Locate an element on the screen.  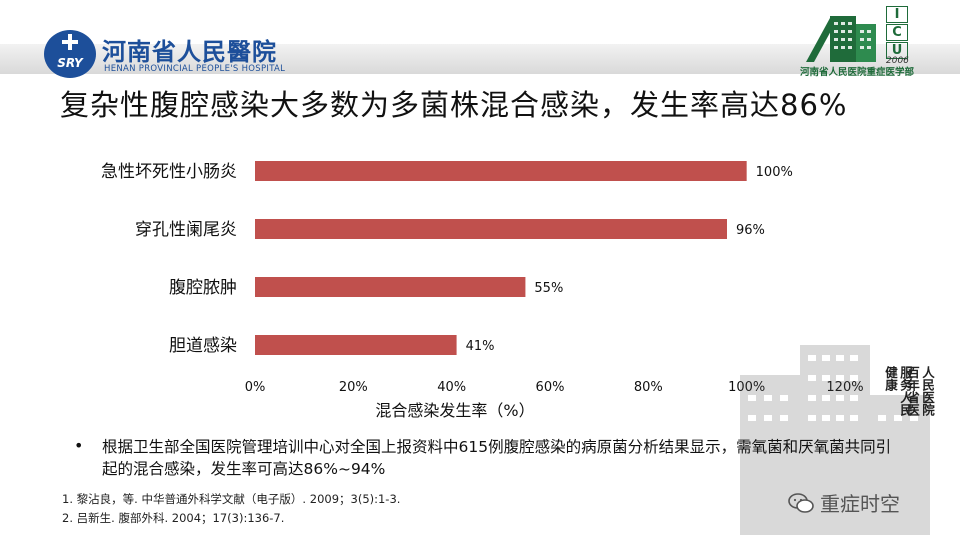
x-tick-label-7: 120% is located at coordinates (844, 387).